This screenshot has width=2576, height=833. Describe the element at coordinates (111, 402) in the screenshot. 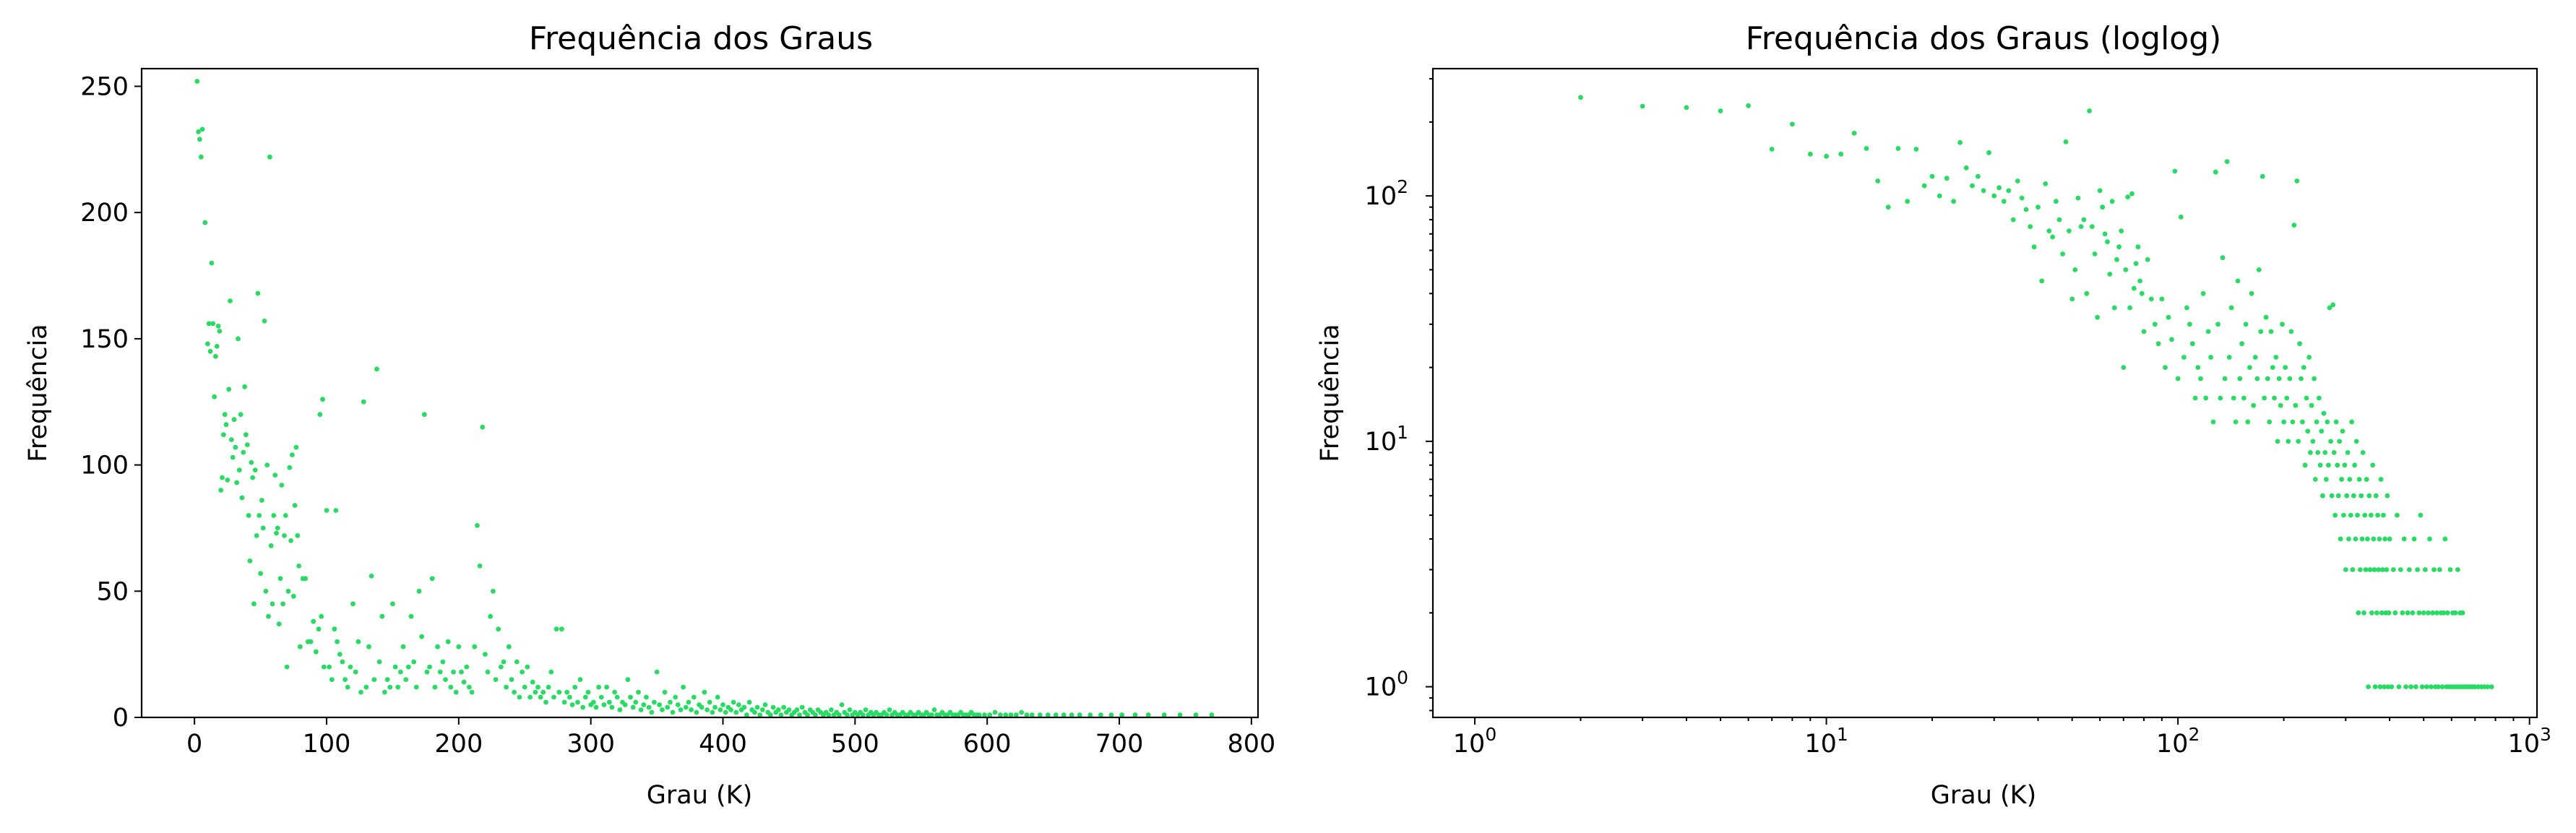

I see `y-axis: 0 50 100 150 200 250` at that location.